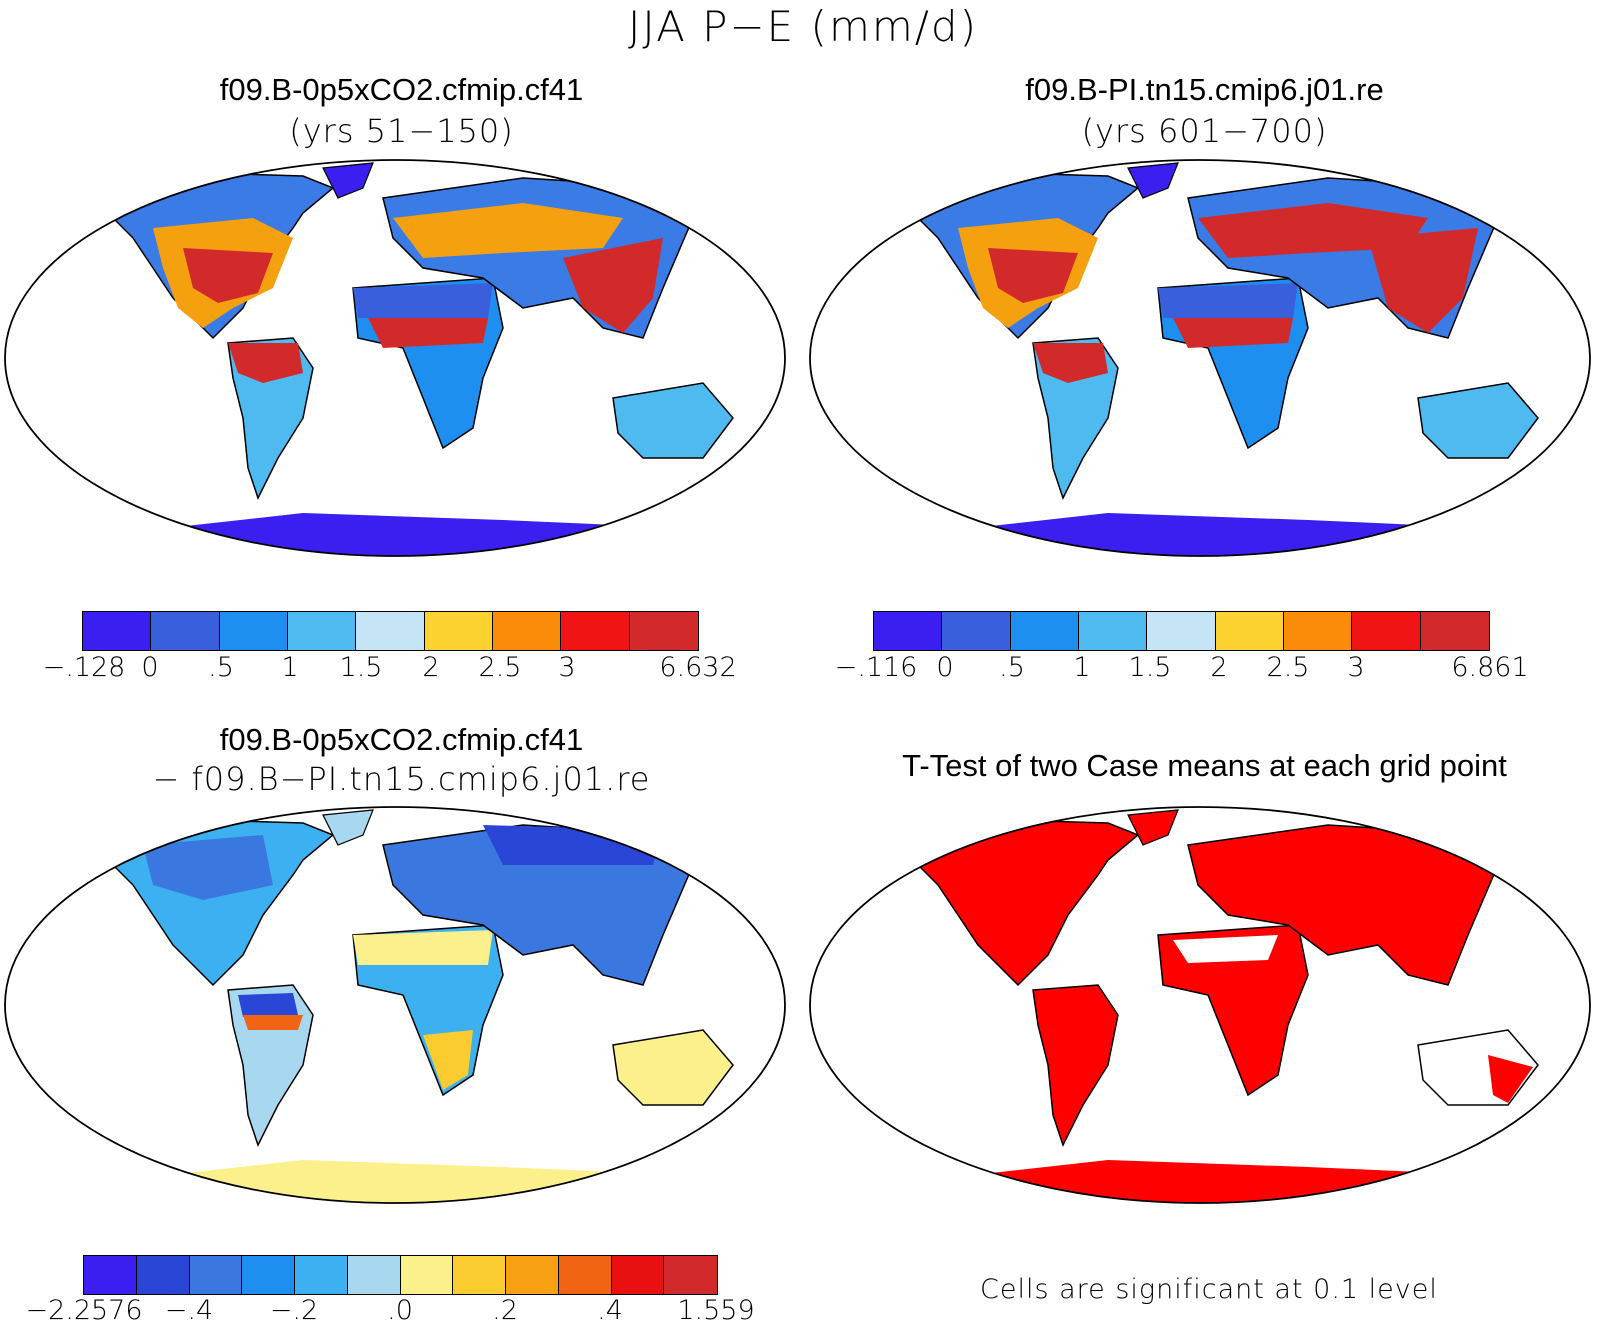 This screenshot has width=1606, height=1327. Describe the element at coordinates (1028, 903) in the screenshot. I see `continent-north-america` at that location.